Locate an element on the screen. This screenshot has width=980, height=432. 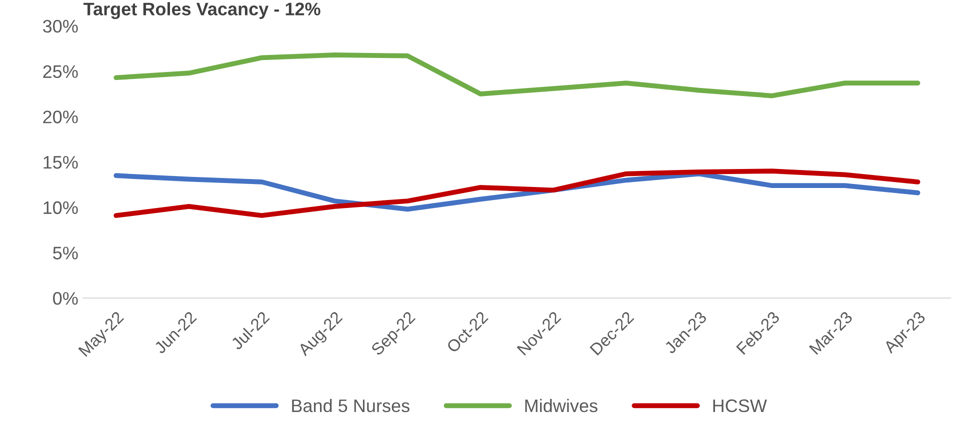
legend-label: Midwives is located at coordinates (561, 405).